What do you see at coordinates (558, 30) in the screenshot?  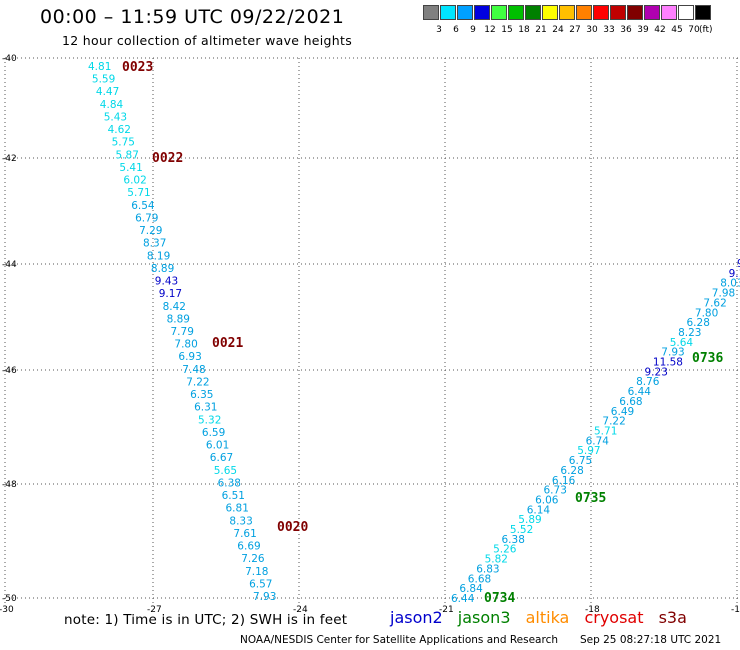 I see `legend-label: 24` at bounding box center [558, 30].